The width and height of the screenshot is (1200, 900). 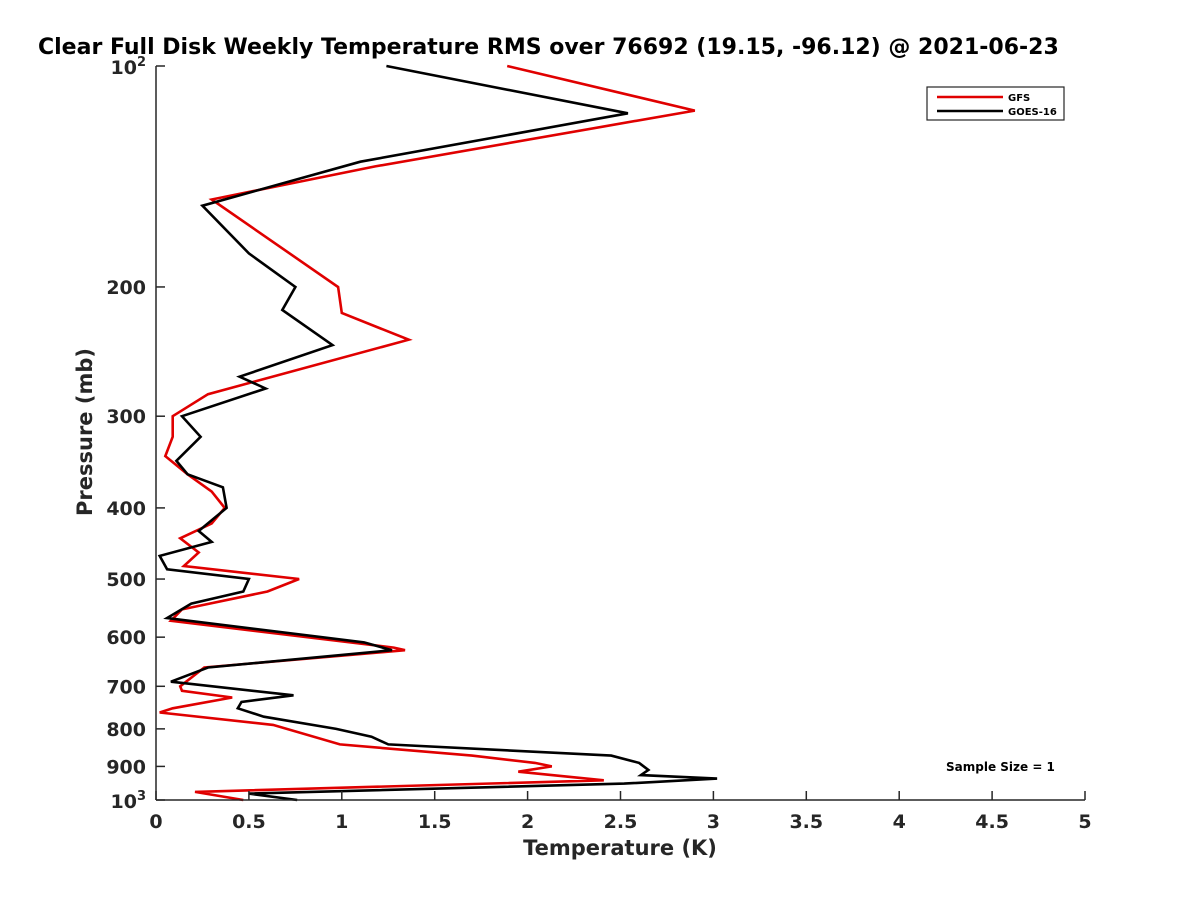 What do you see at coordinates (1084, 822) in the screenshot?
I see `x-tick-label: 5` at bounding box center [1084, 822].